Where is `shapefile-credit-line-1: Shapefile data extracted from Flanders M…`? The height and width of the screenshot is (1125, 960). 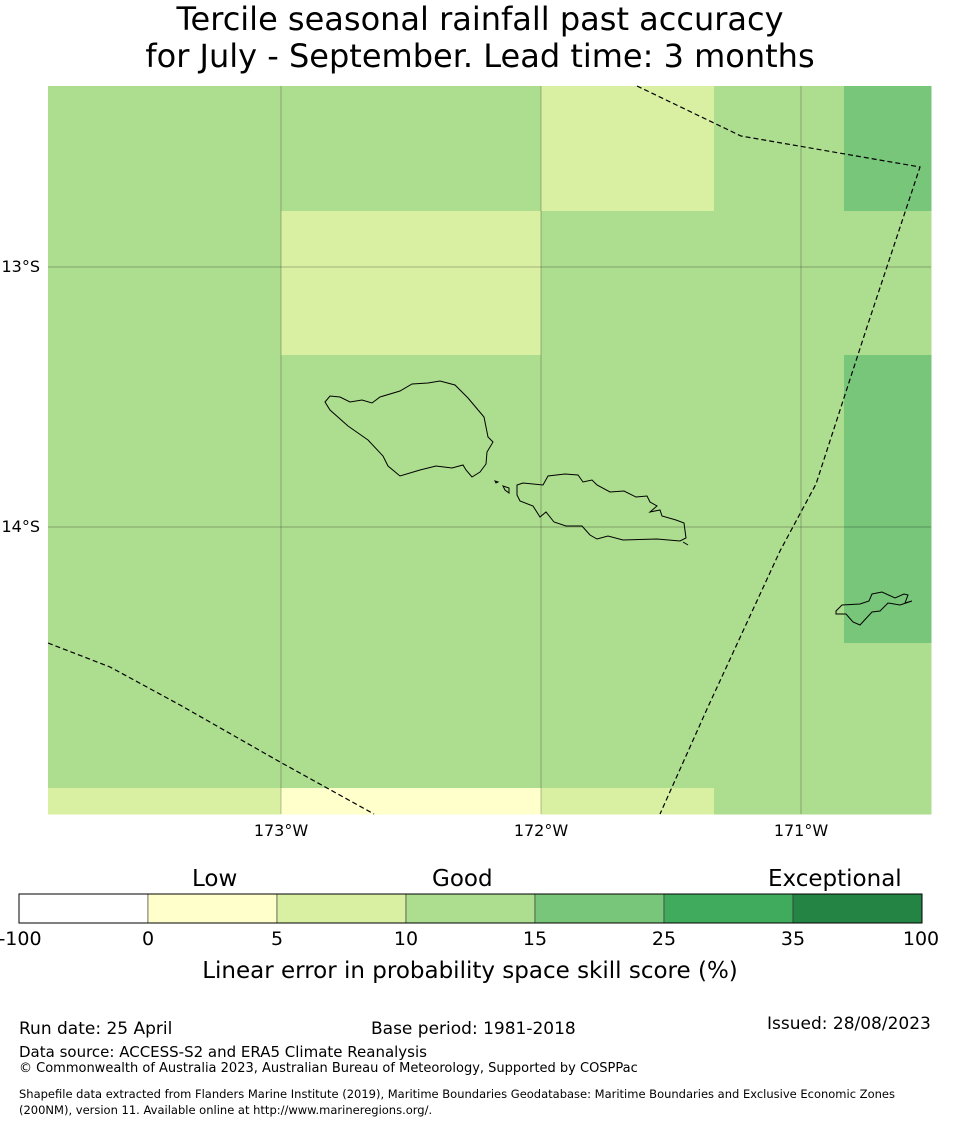 shapefile-credit-line-1: Shapefile data extracted from Flanders M… is located at coordinates (457, 1094).